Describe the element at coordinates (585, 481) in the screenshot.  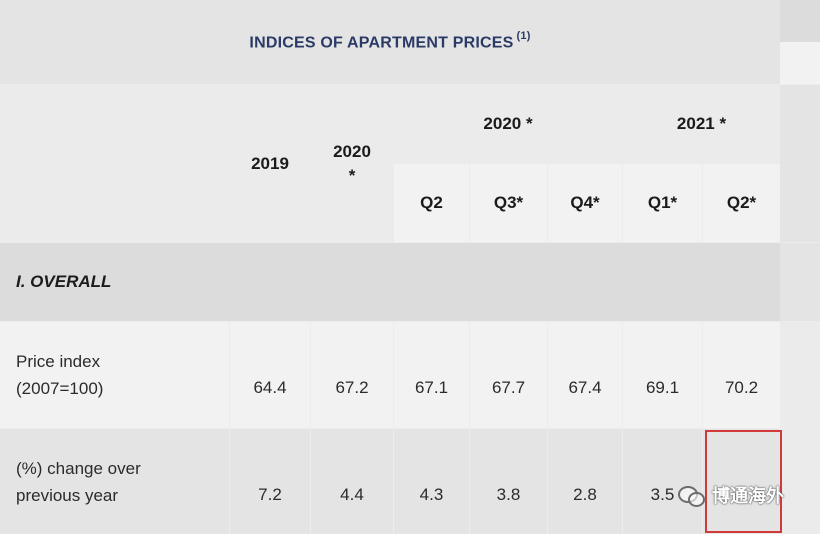
I see `change-2020-q4: 2.8` at that location.